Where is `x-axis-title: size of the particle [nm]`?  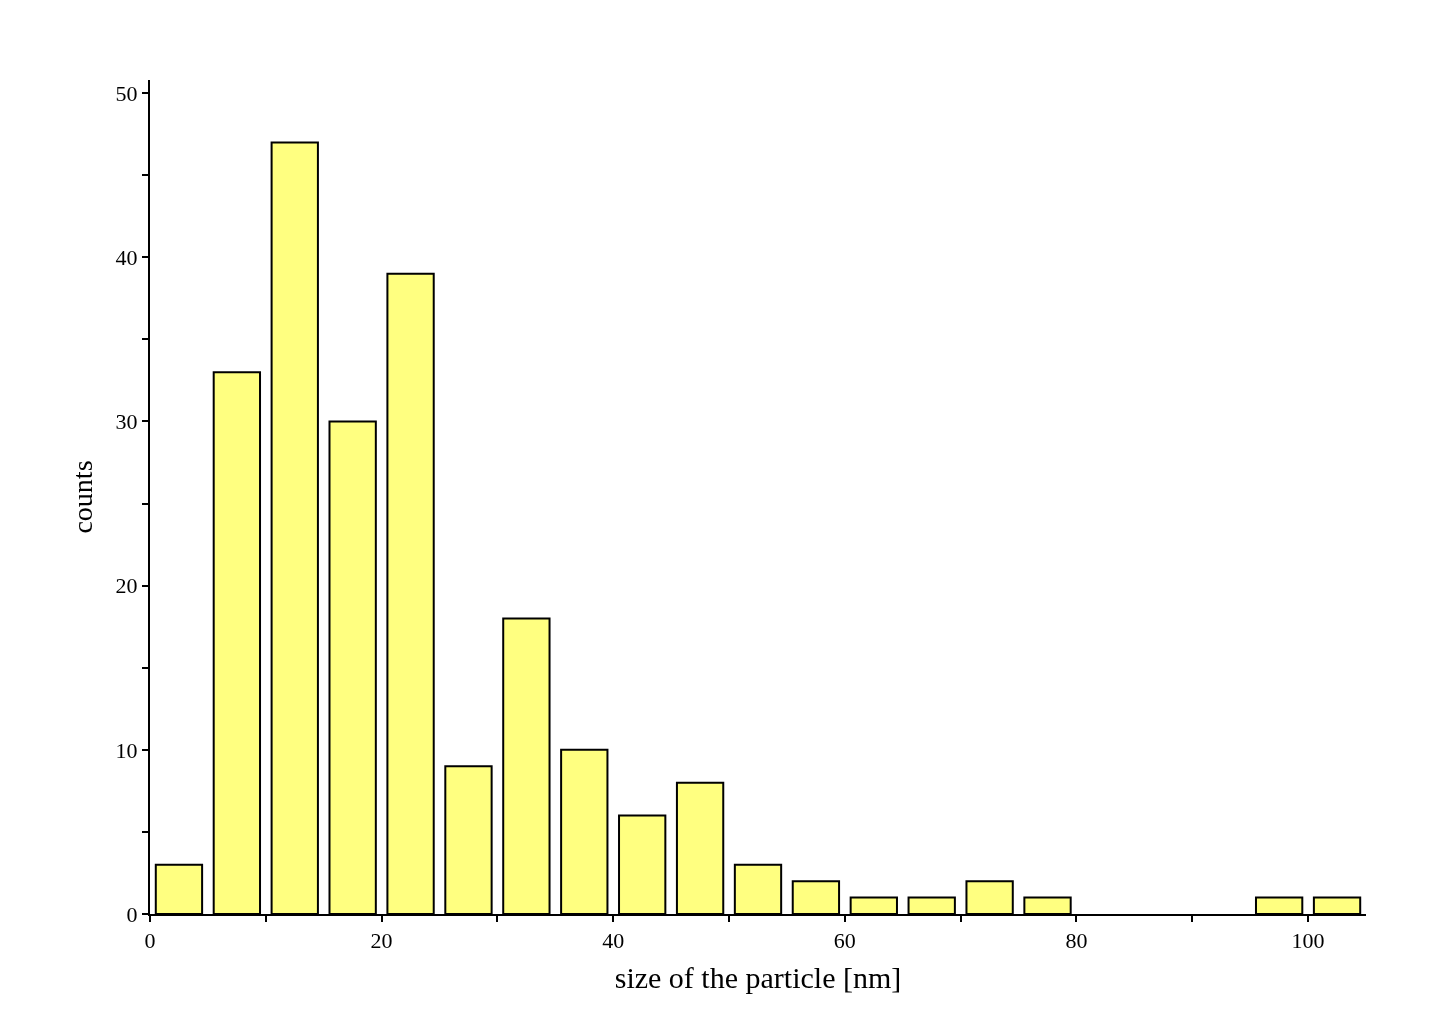 x-axis-title: size of the particle [nm] is located at coordinates (758, 978).